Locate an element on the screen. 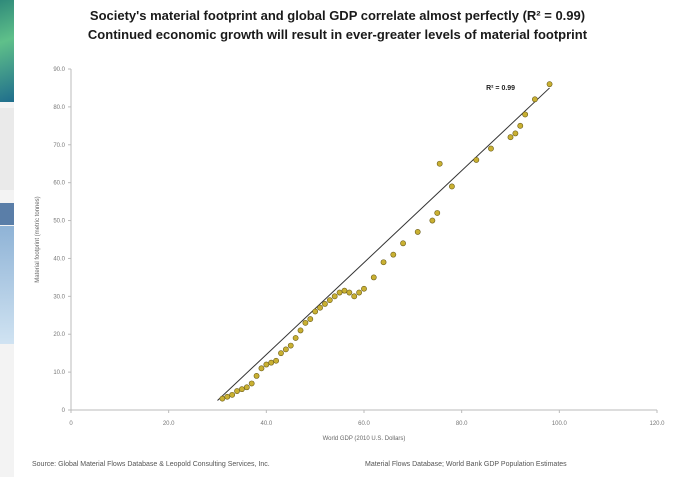 The height and width of the screenshot is (477, 675). x-tick-label: 60.0 is located at coordinates (364, 424).